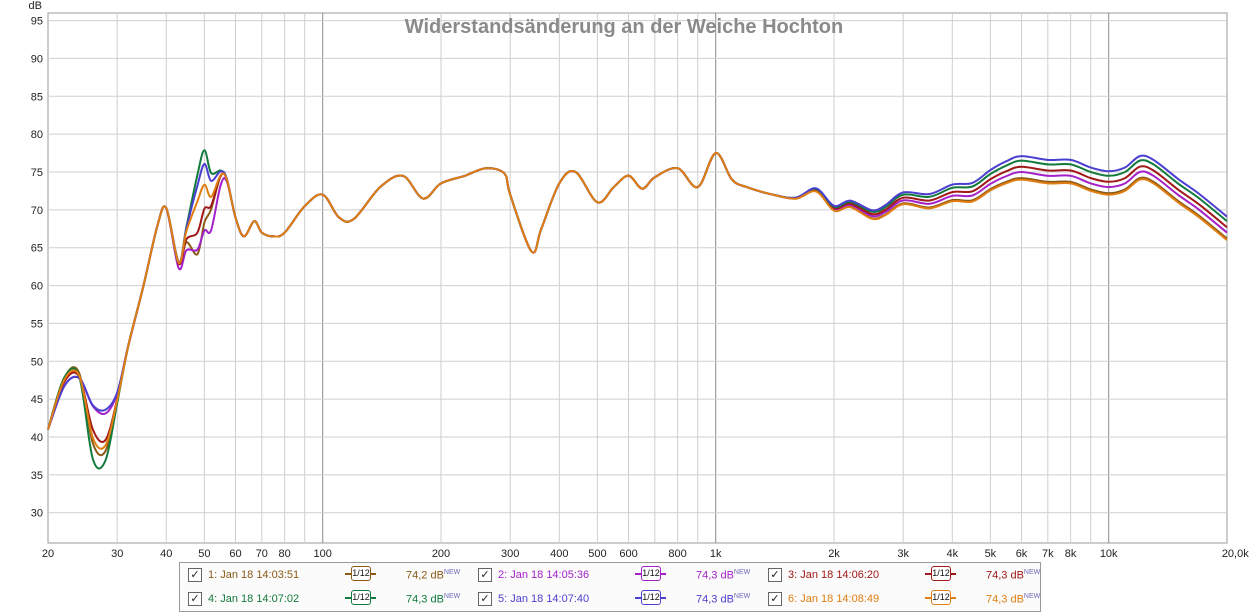 Image resolution: width=1249 pixels, height=612 pixels. Describe the element at coordinates (37, 438) in the screenshot. I see `y-tick-label: 40` at that location.